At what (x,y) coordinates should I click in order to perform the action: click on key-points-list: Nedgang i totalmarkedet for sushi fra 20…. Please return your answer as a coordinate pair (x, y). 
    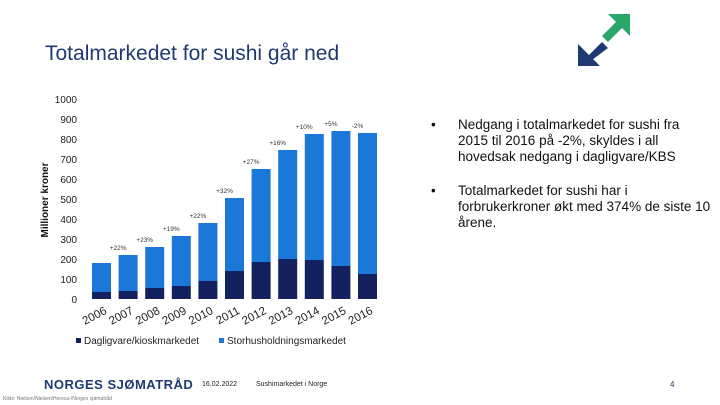
    Looking at the image, I should click on (570, 183).